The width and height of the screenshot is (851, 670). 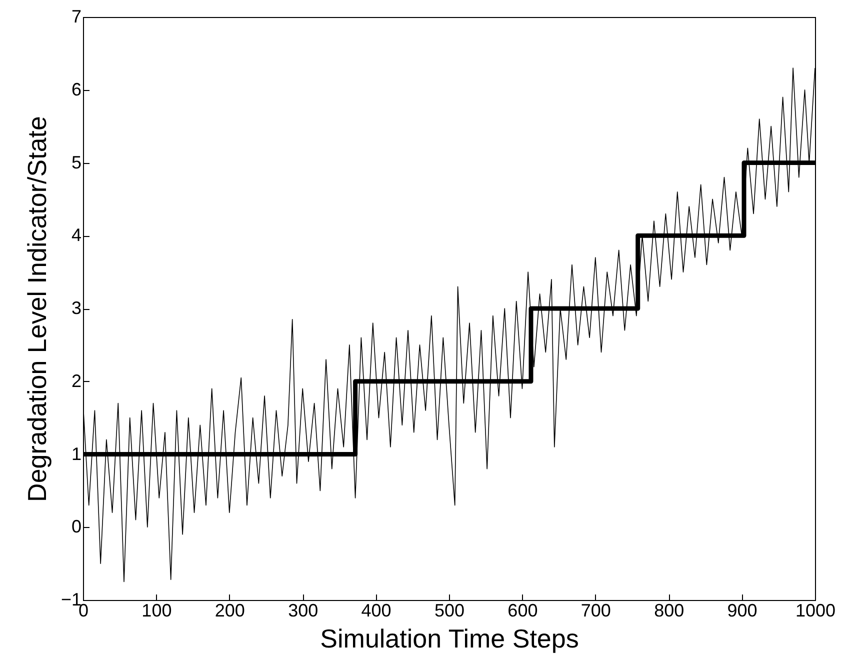 I want to click on y-tick-label: 1, so click(x=76, y=454).